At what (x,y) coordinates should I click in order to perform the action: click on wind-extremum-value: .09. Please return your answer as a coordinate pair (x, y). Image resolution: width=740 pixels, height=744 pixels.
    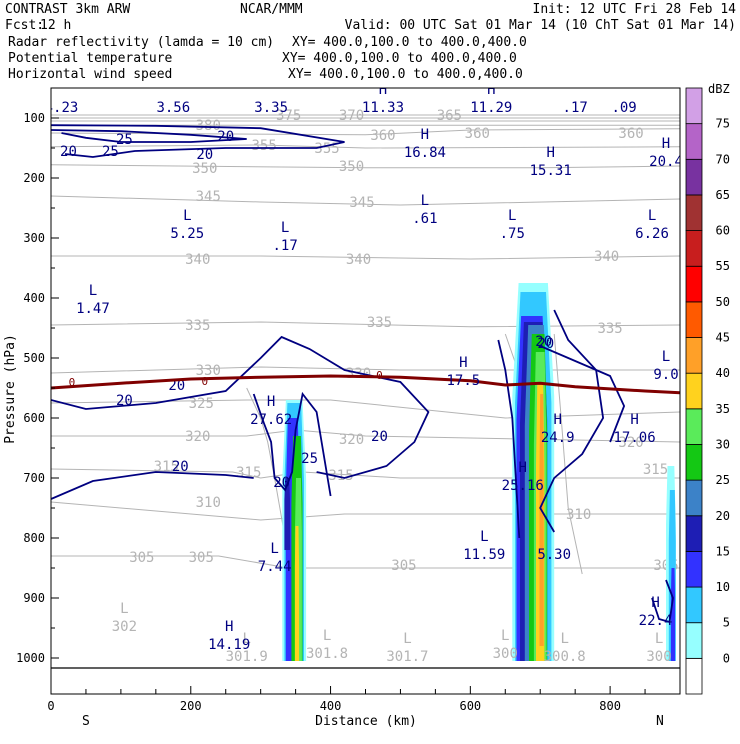
    Looking at the image, I should click on (623, 108).